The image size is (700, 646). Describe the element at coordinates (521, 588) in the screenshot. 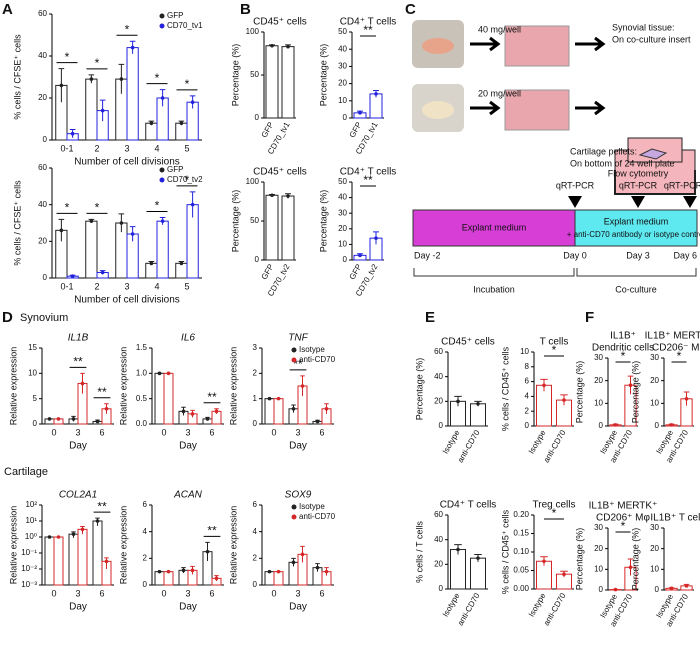

I see `y-tick-label: 0.00` at that location.